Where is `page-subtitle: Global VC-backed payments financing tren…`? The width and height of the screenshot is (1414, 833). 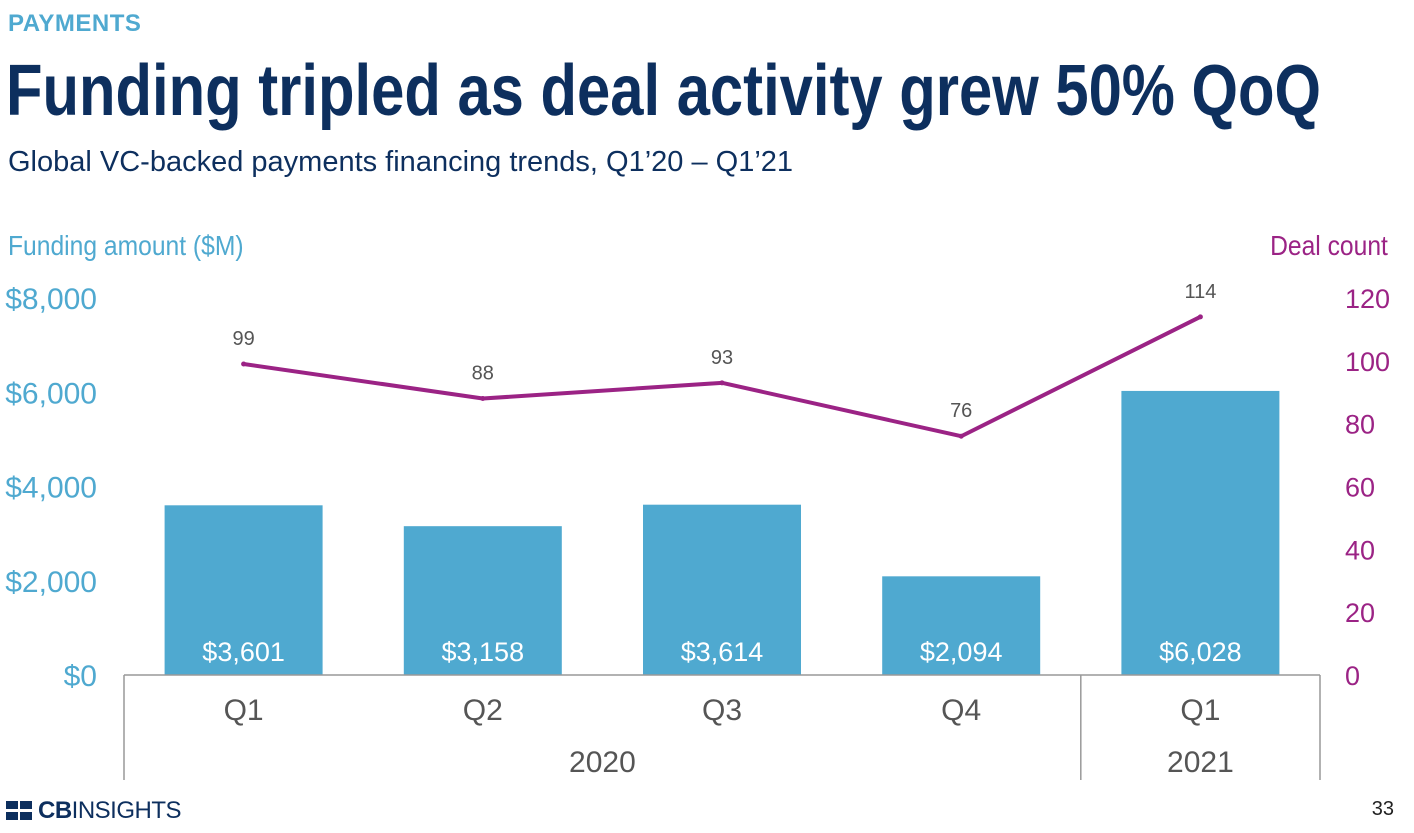 page-subtitle: Global VC-backed payments financing tren… is located at coordinates (401, 162).